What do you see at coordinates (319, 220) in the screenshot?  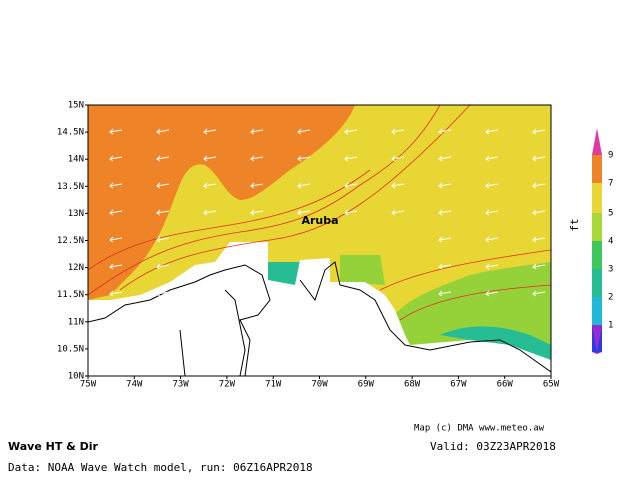 I see `place-label: Aruba` at bounding box center [319, 220].